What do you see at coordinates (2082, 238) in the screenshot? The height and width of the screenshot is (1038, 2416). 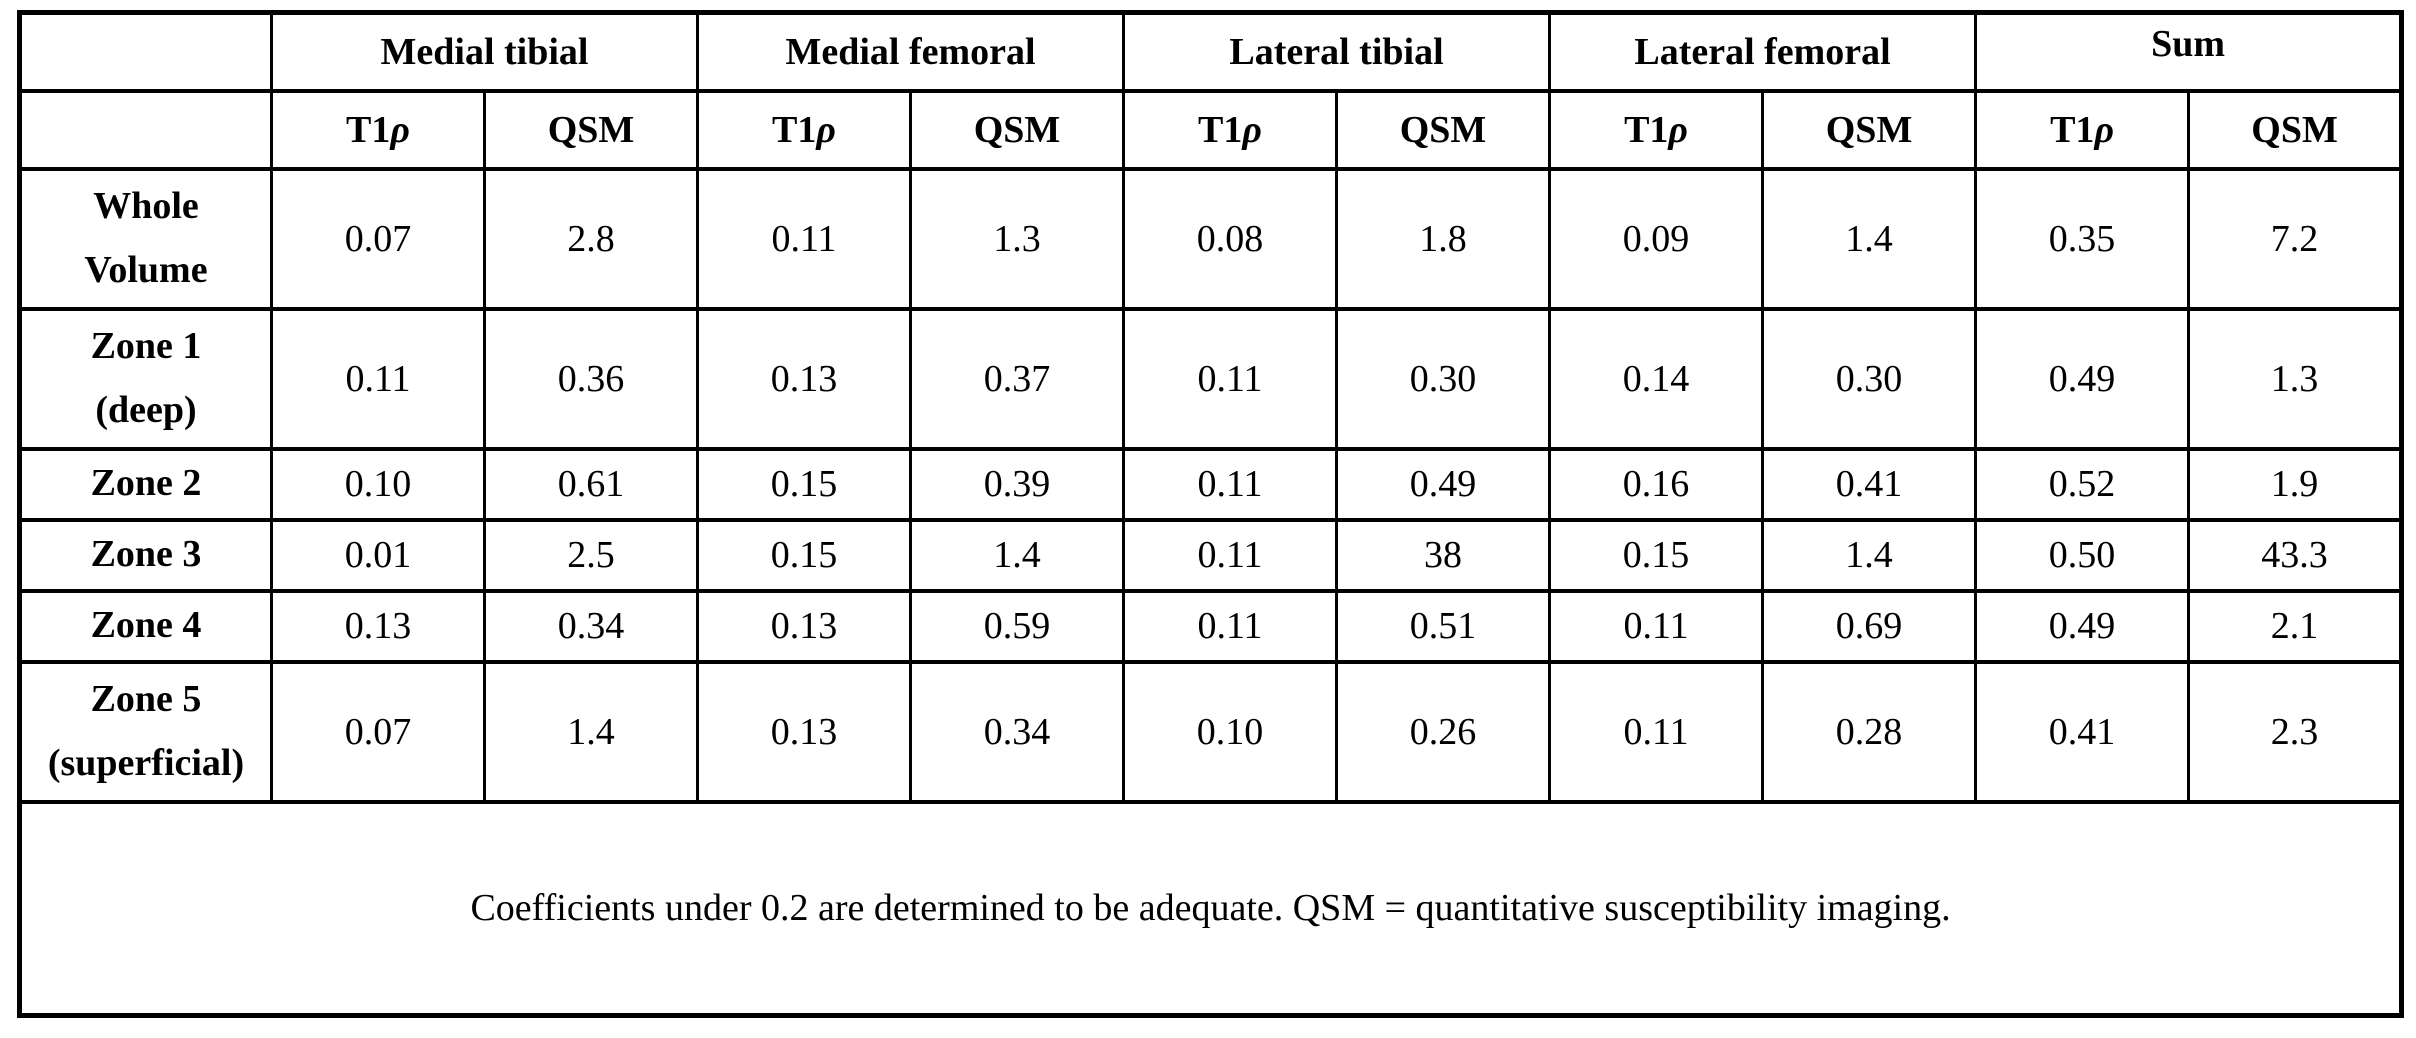 I see `data-cell: 0.35` at bounding box center [2082, 238].